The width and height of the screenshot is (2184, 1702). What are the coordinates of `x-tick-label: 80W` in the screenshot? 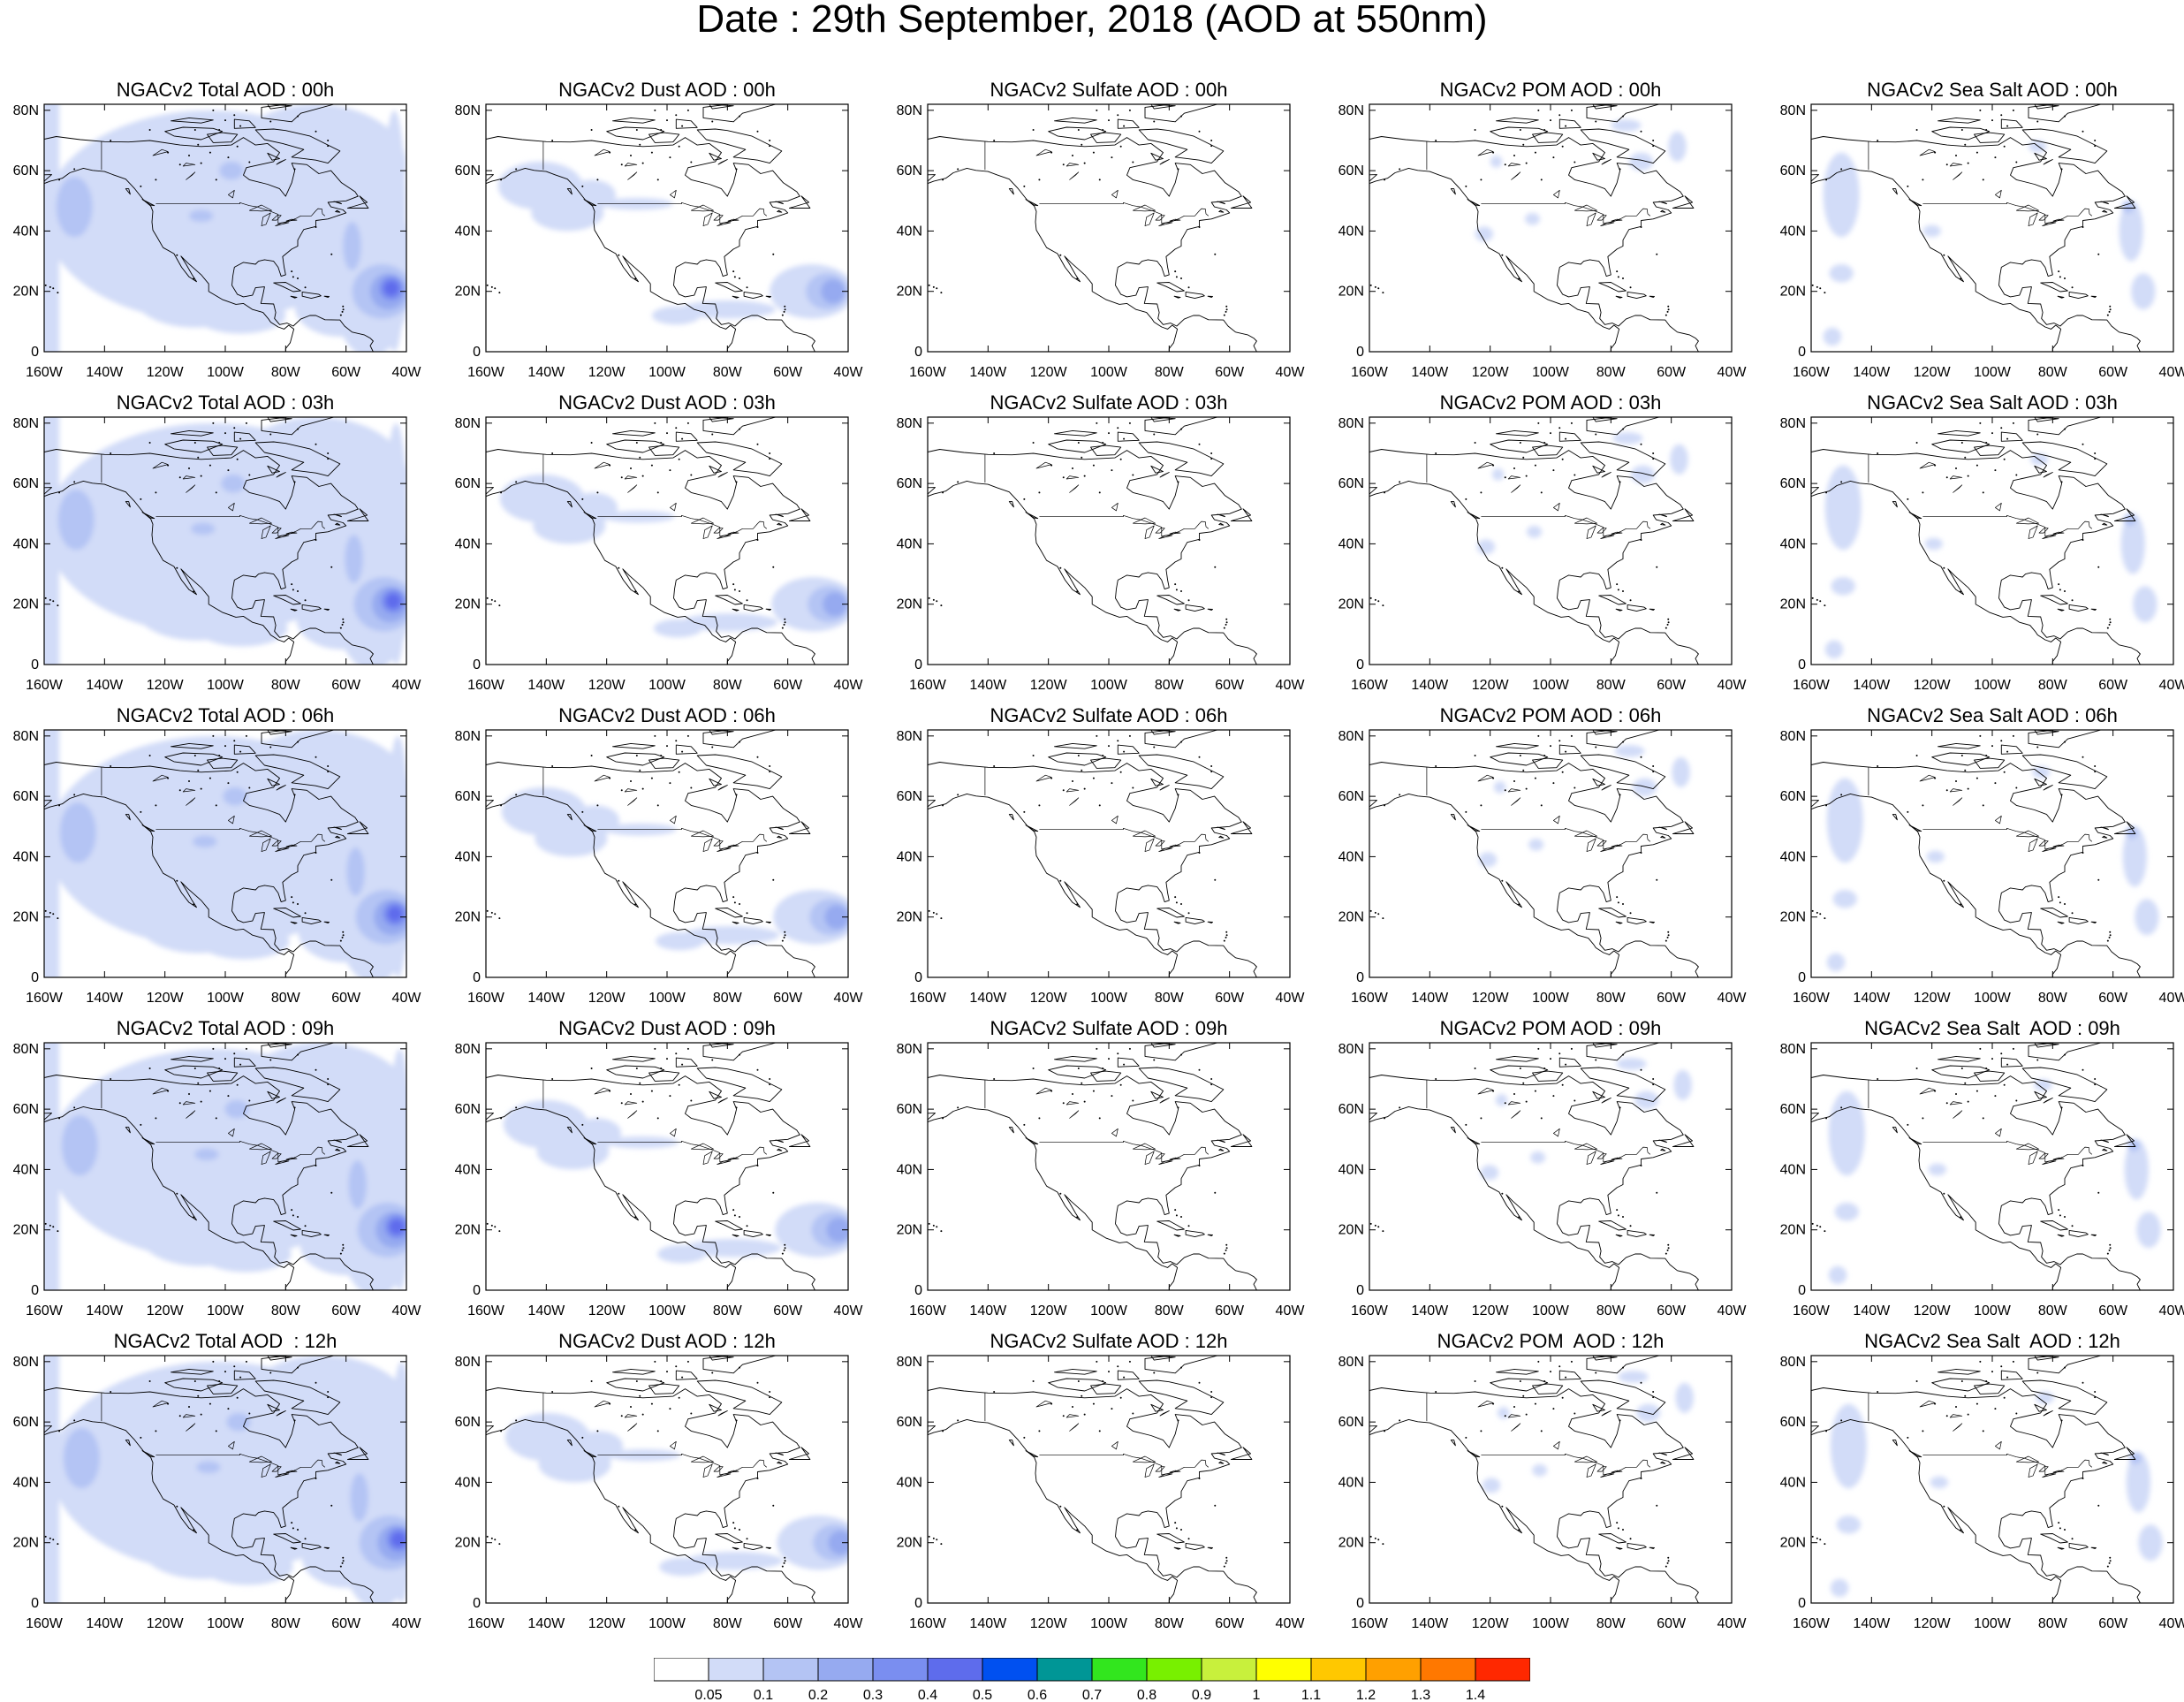 It's located at (1611, 1623).